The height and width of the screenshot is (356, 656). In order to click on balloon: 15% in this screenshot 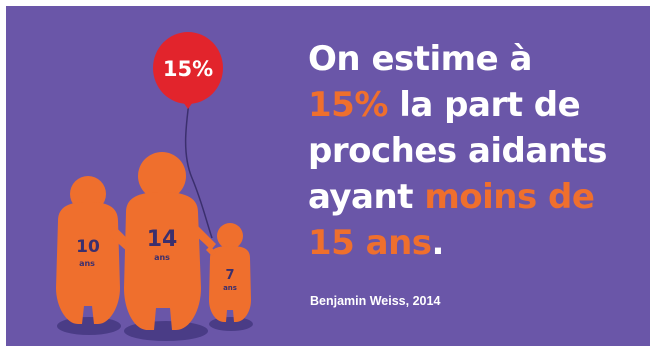, I will do `click(188, 70)`.